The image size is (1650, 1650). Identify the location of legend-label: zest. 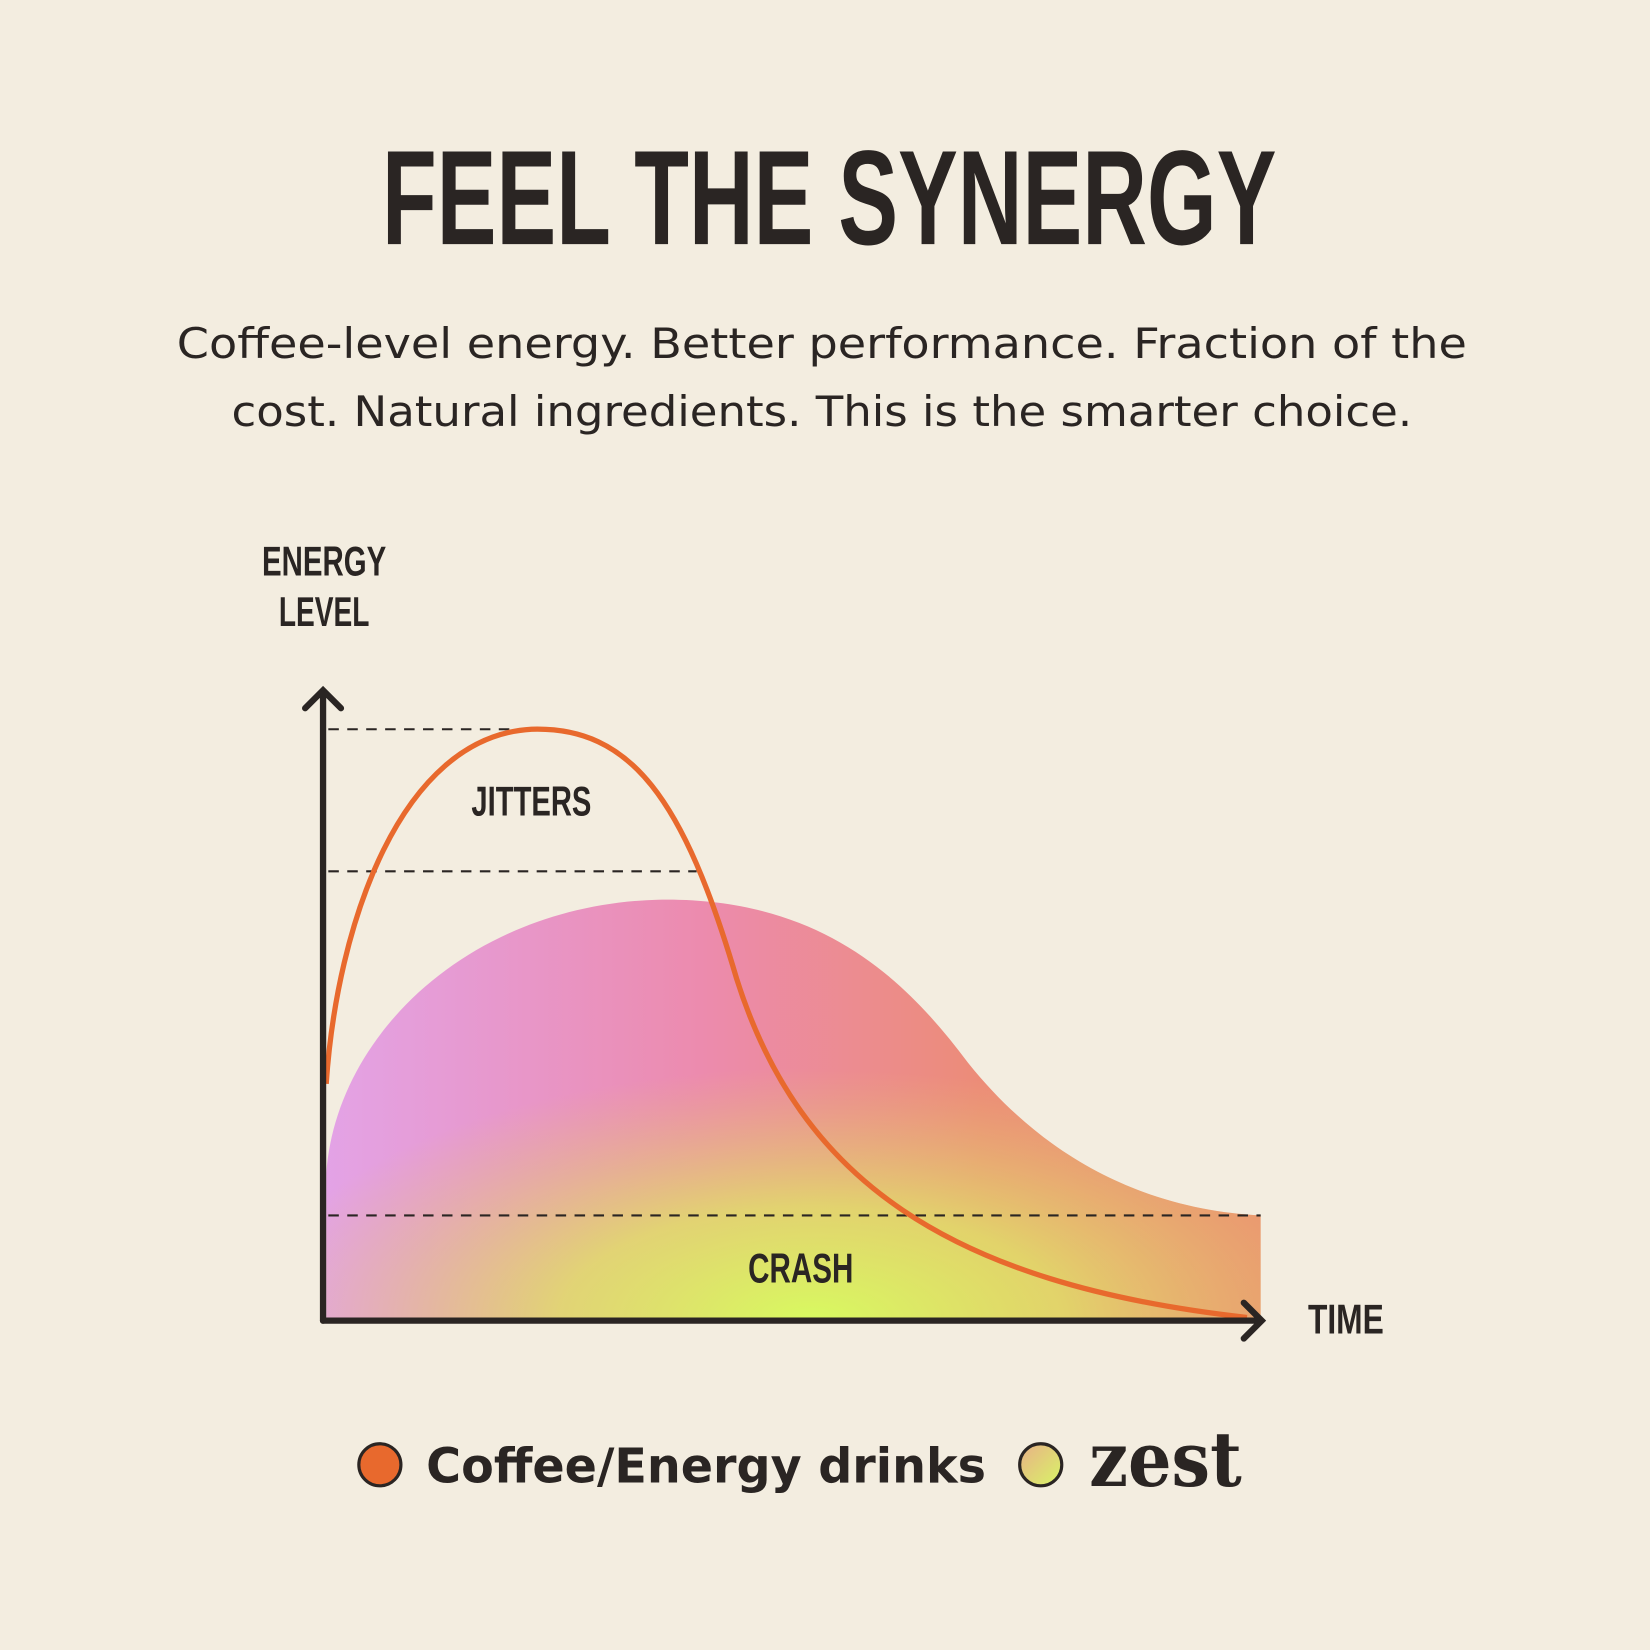
(1165, 1459).